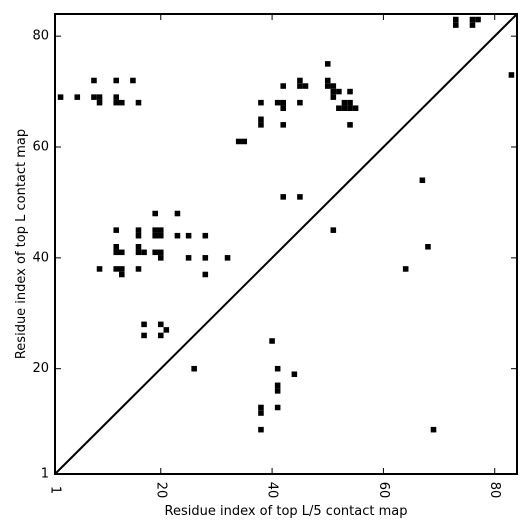 The width and height of the screenshot is (531, 531). What do you see at coordinates (272, 490) in the screenshot?
I see `x-tick-label: 40` at bounding box center [272, 490].